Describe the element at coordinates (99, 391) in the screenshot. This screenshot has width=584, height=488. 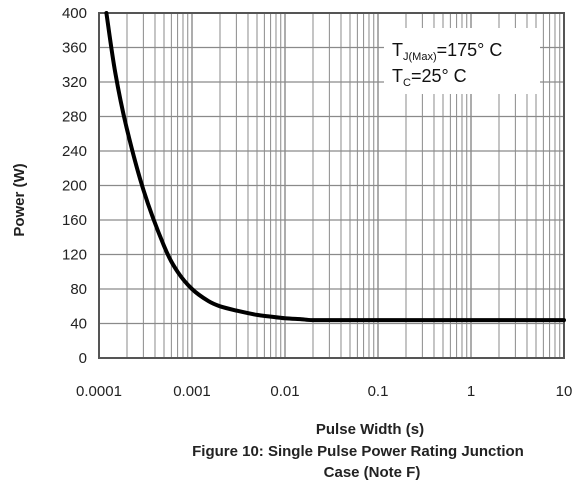
I see `x-tick-label: 0.0001` at that location.